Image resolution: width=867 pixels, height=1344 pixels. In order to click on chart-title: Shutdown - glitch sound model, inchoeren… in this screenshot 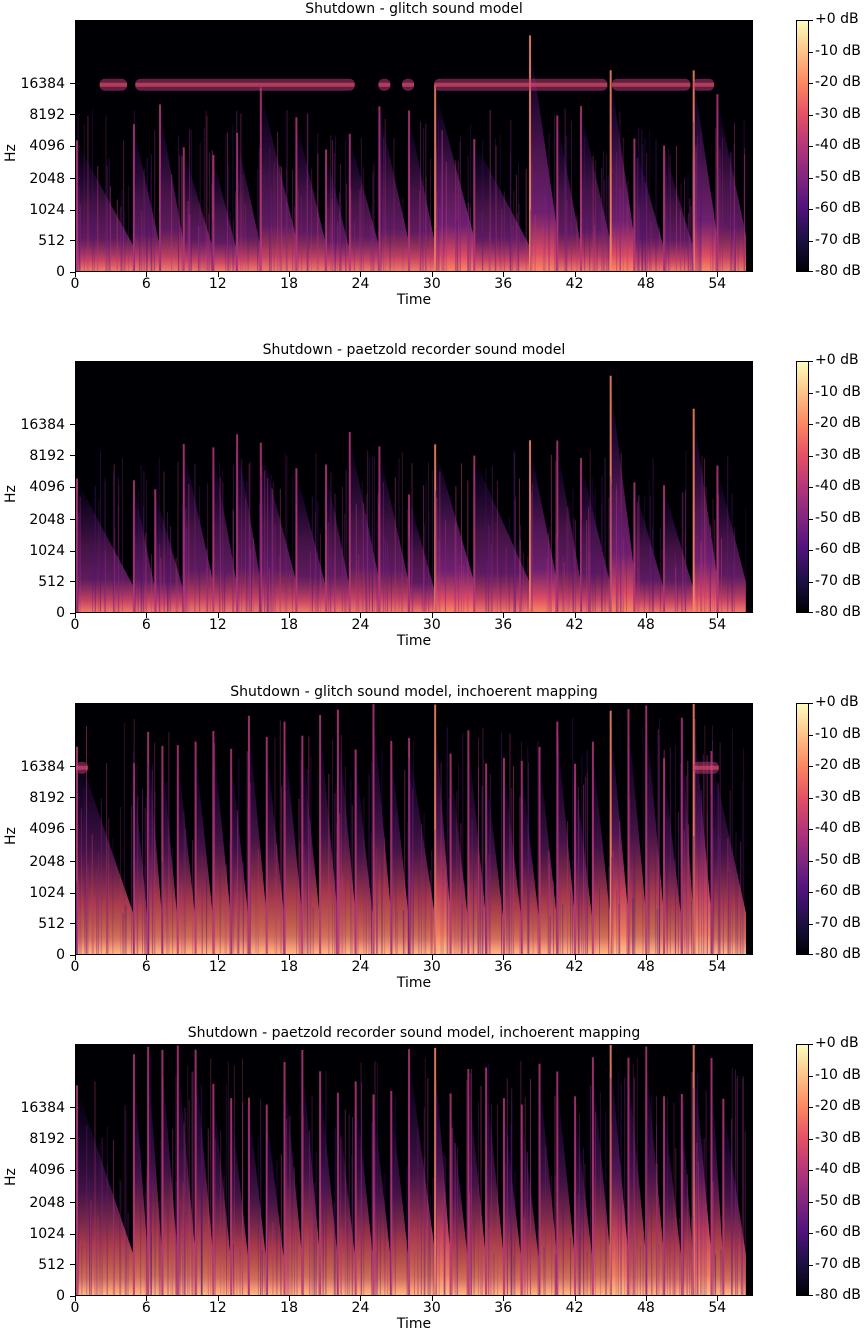, I will do `click(414, 692)`.